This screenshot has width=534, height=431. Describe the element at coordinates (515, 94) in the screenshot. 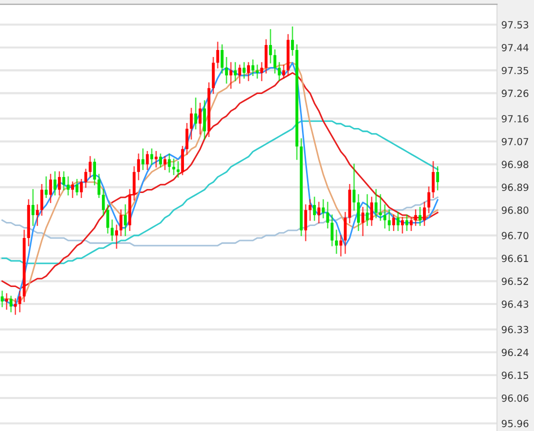

I see `y-tick-label: 97.26` at that location.